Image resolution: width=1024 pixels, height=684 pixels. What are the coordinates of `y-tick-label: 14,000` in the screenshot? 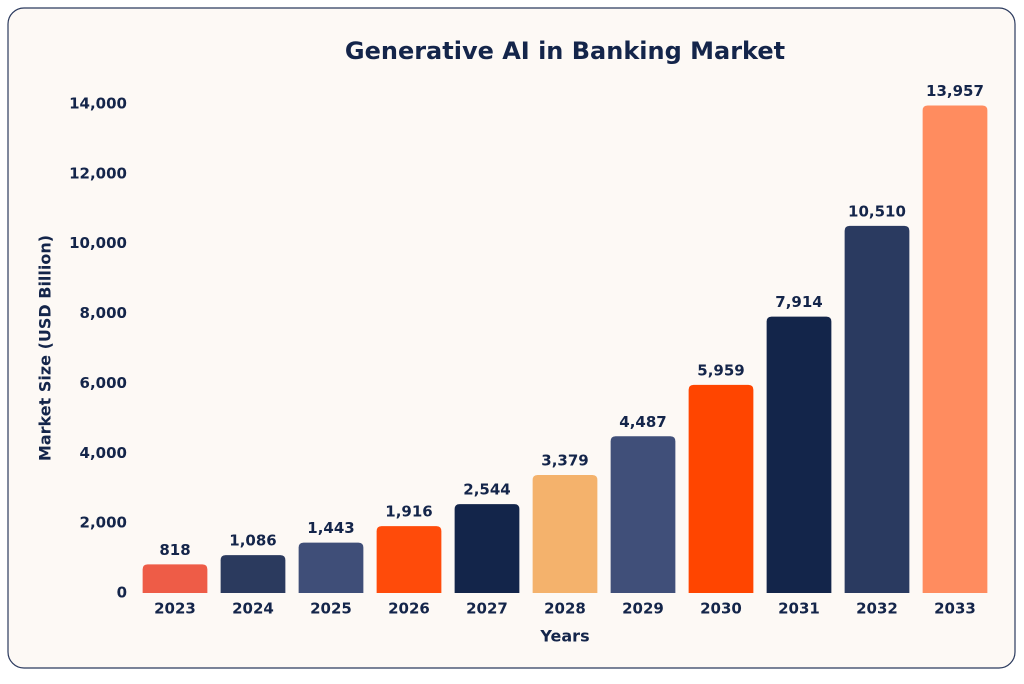 It's located at (98, 104).